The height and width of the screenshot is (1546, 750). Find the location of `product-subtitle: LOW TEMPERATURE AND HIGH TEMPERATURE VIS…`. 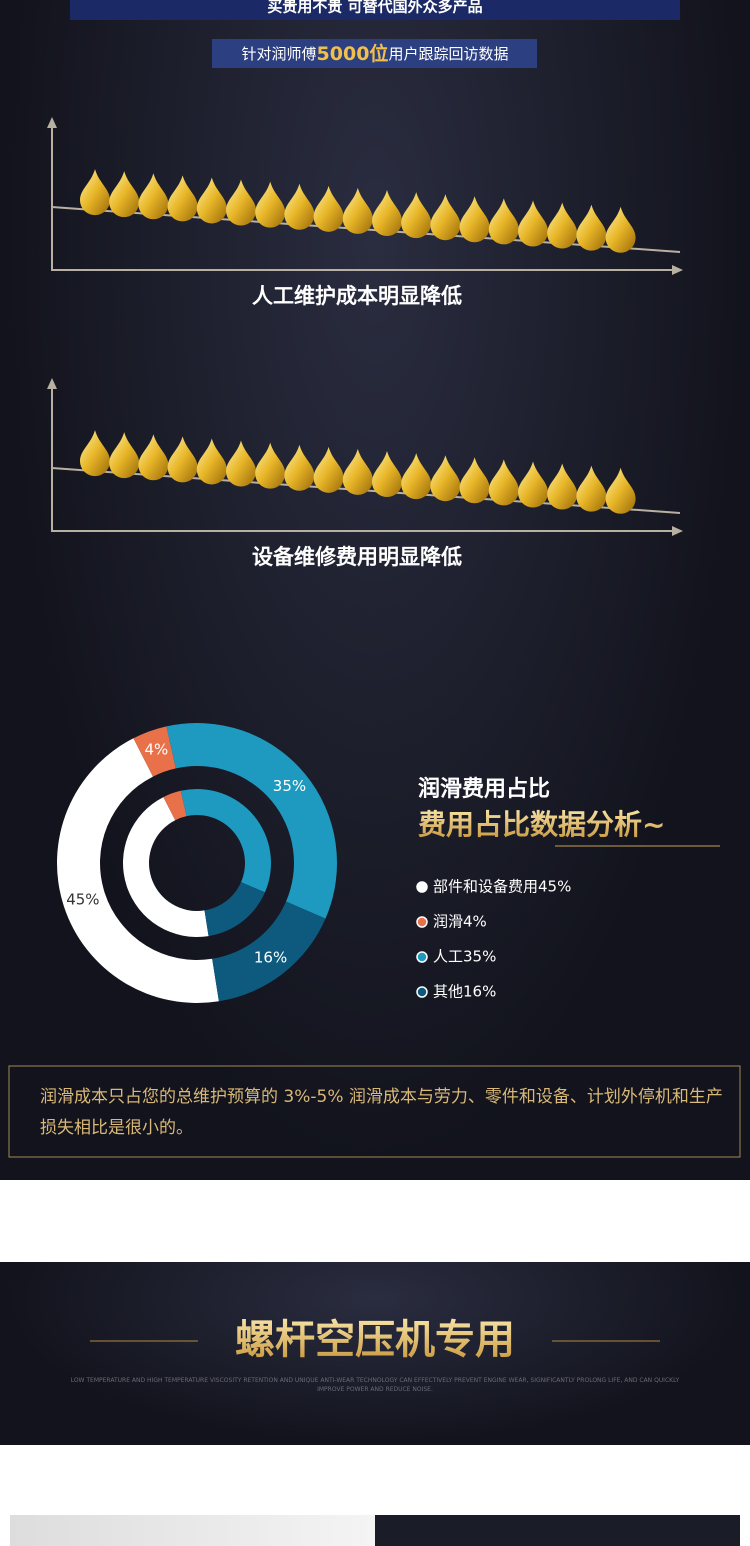

product-subtitle: LOW TEMPERATURE AND HIGH TEMPERATURE VIS… is located at coordinates (375, 1385).